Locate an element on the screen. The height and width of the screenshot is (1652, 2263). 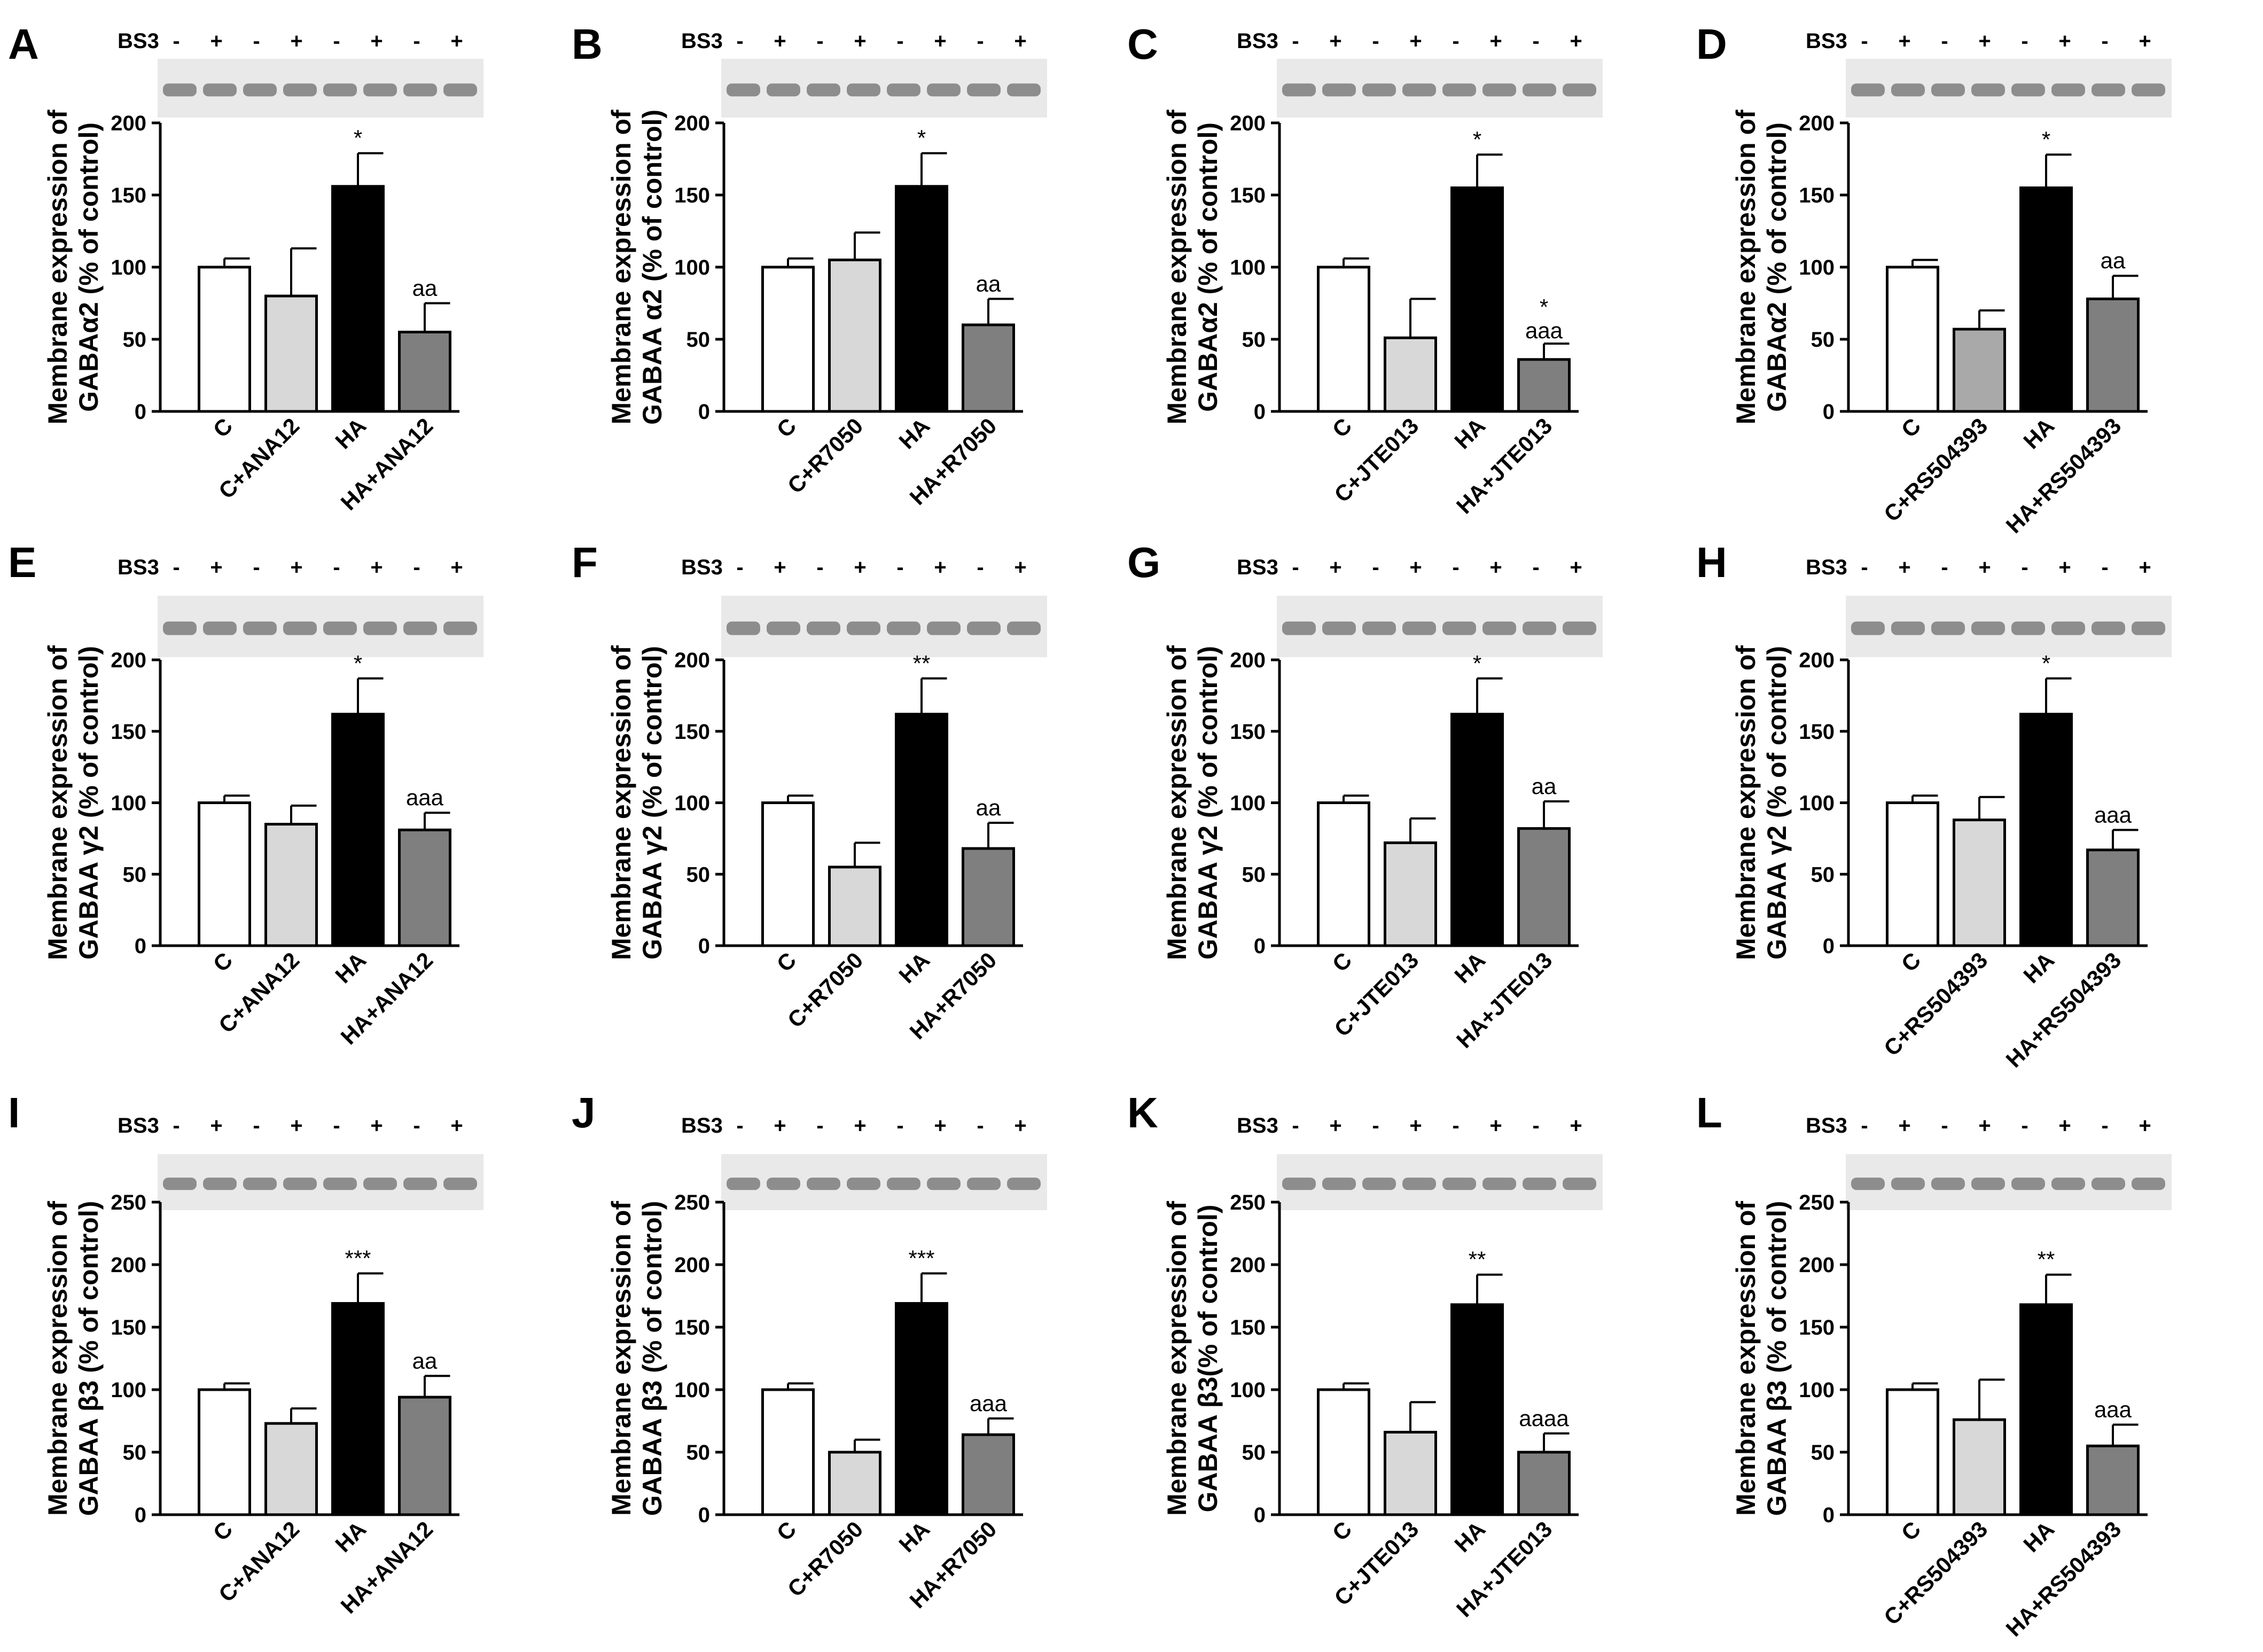
category-label: HA is located at coordinates (1469, 1536).